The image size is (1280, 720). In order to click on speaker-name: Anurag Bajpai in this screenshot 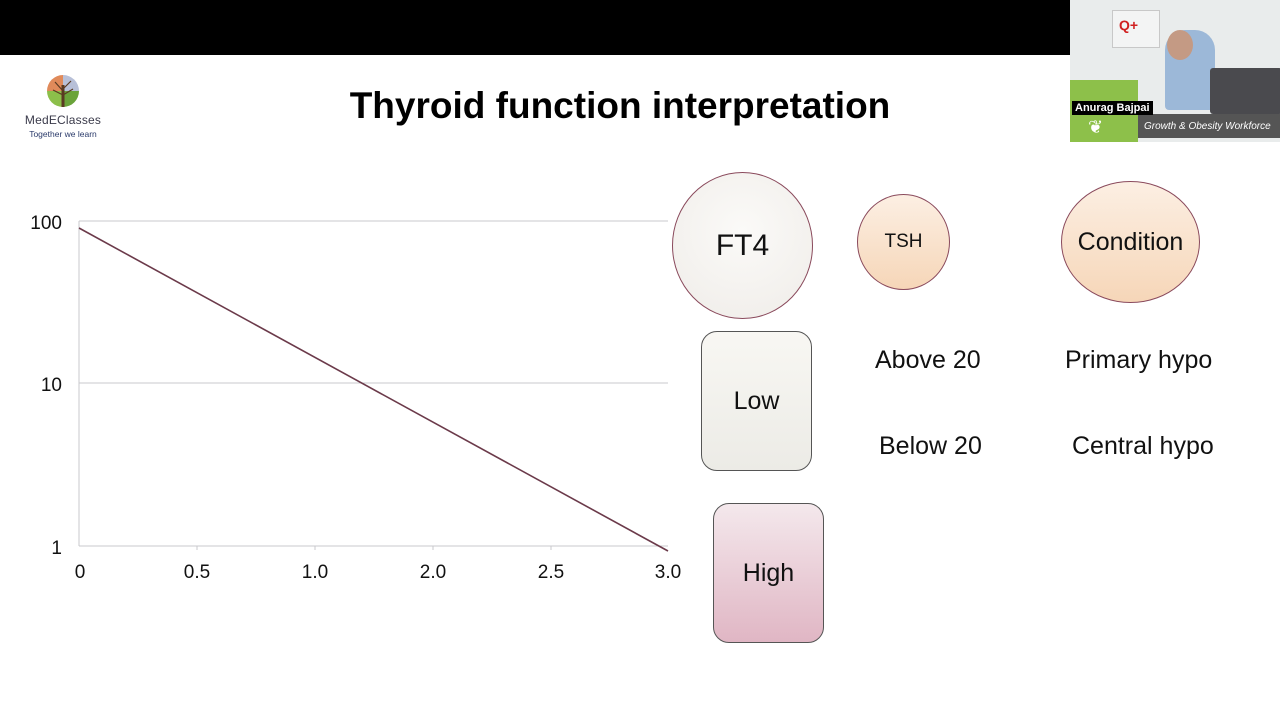, I will do `click(1112, 108)`.